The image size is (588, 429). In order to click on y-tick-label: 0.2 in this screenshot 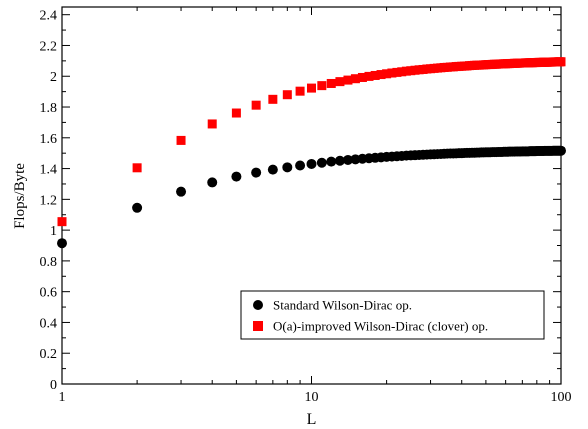, I will do `click(49, 354)`.